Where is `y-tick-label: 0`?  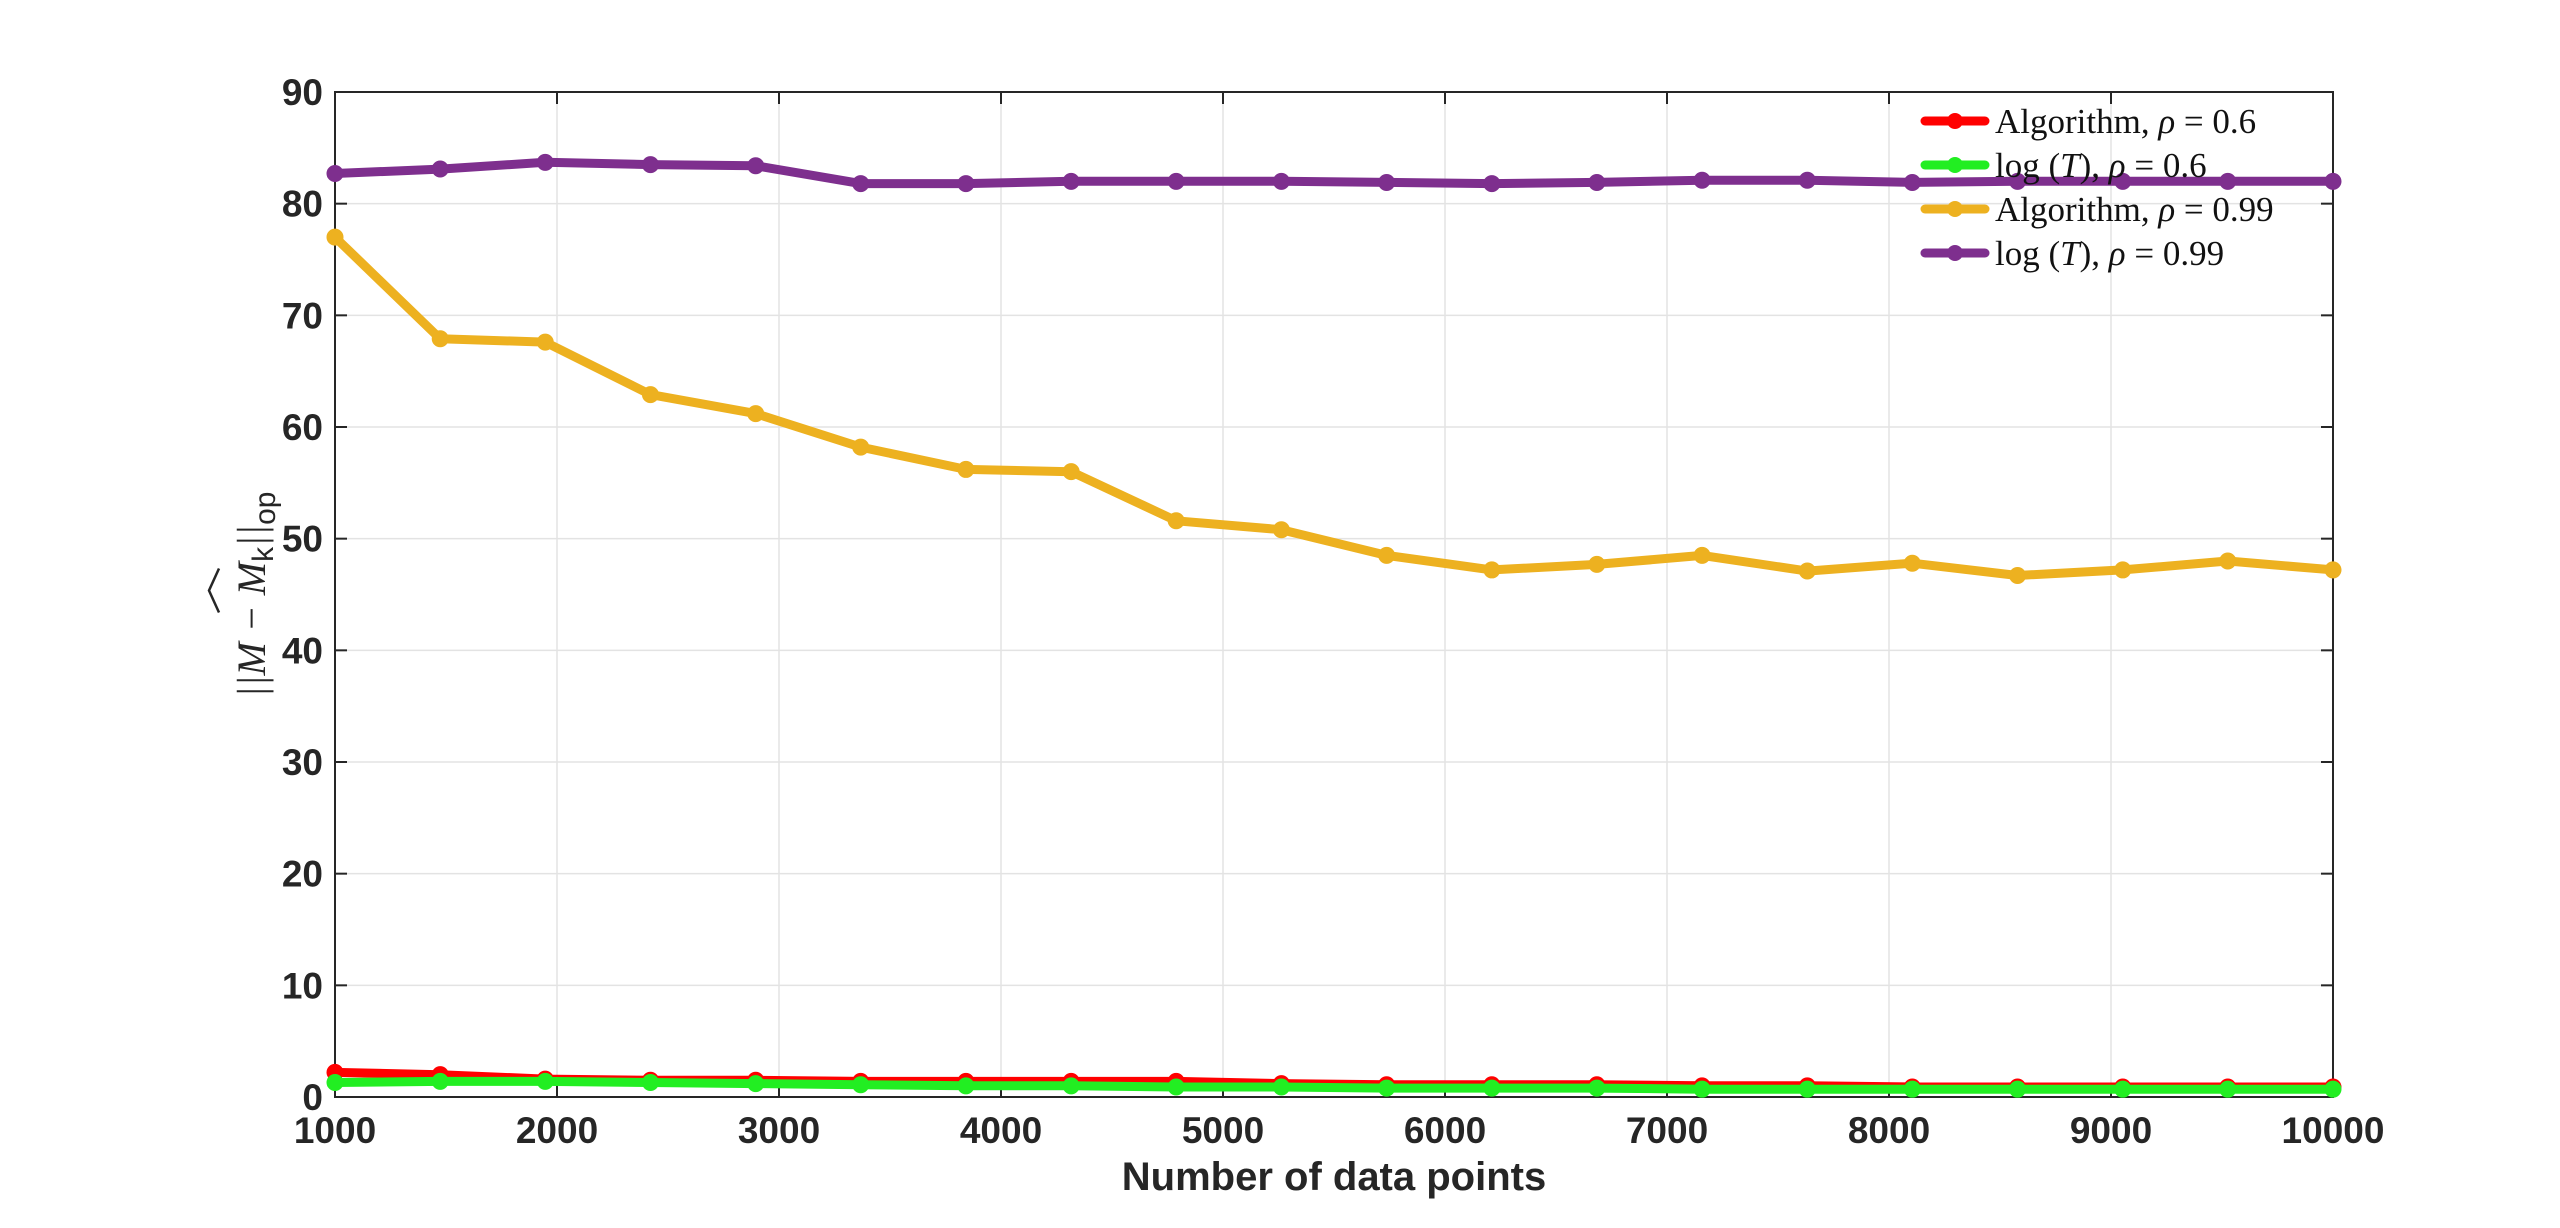 y-tick-label: 0 is located at coordinates (312, 1097).